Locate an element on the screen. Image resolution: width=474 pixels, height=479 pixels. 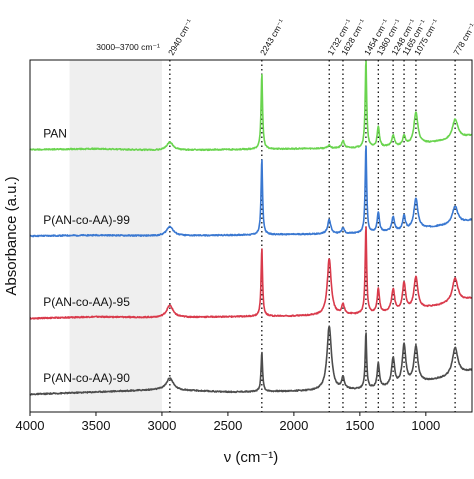
x-tick-label: 4000 is located at coordinates (30, 425).